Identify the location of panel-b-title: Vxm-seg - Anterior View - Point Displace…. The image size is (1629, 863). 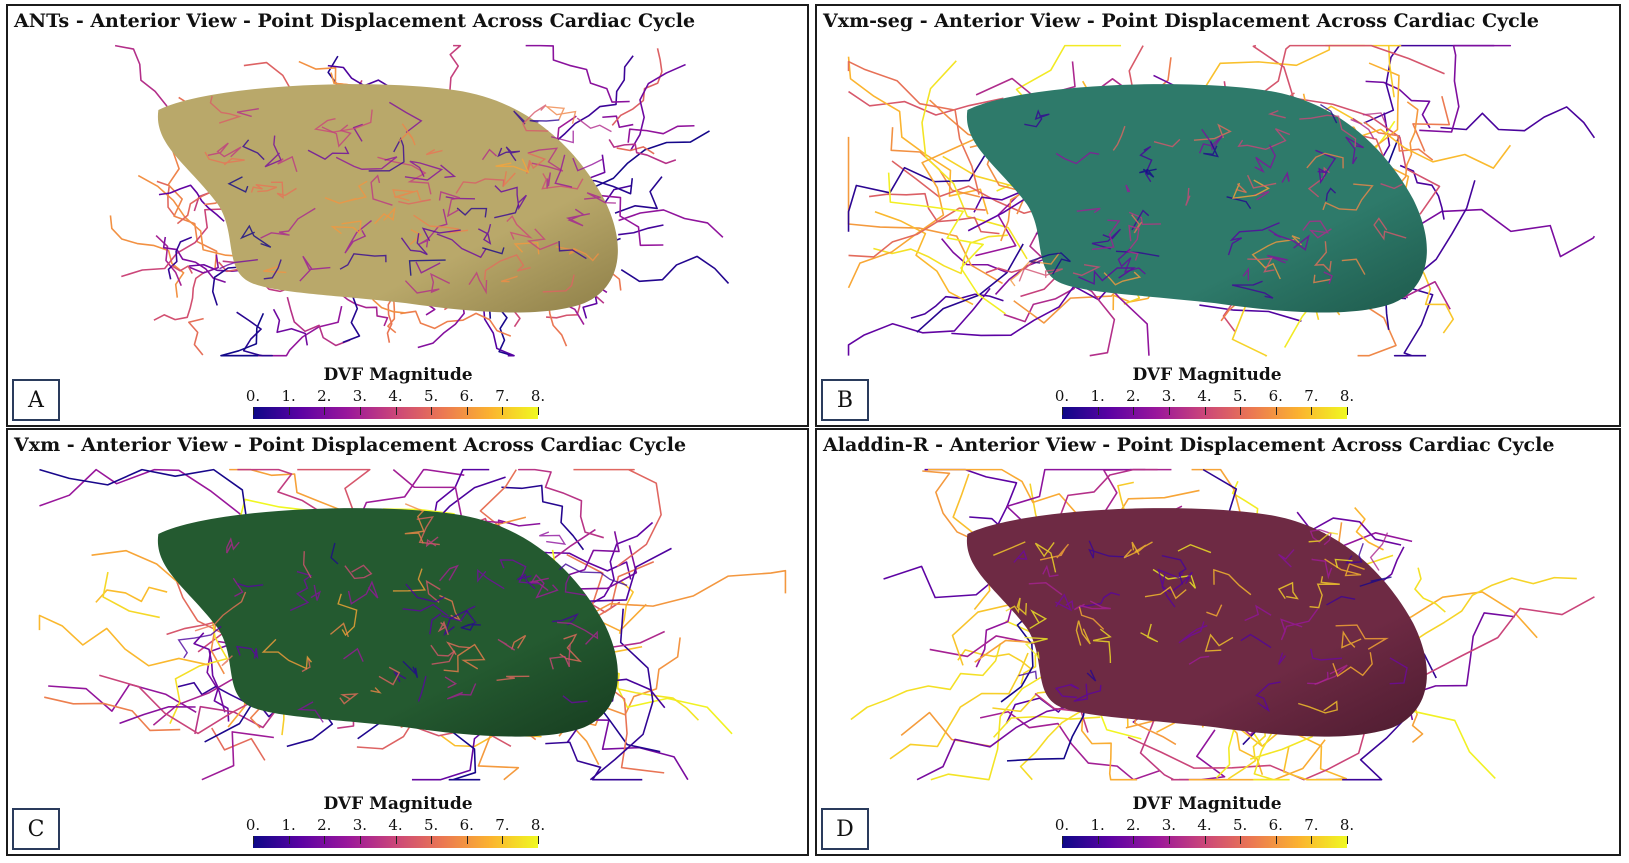
(1181, 21).